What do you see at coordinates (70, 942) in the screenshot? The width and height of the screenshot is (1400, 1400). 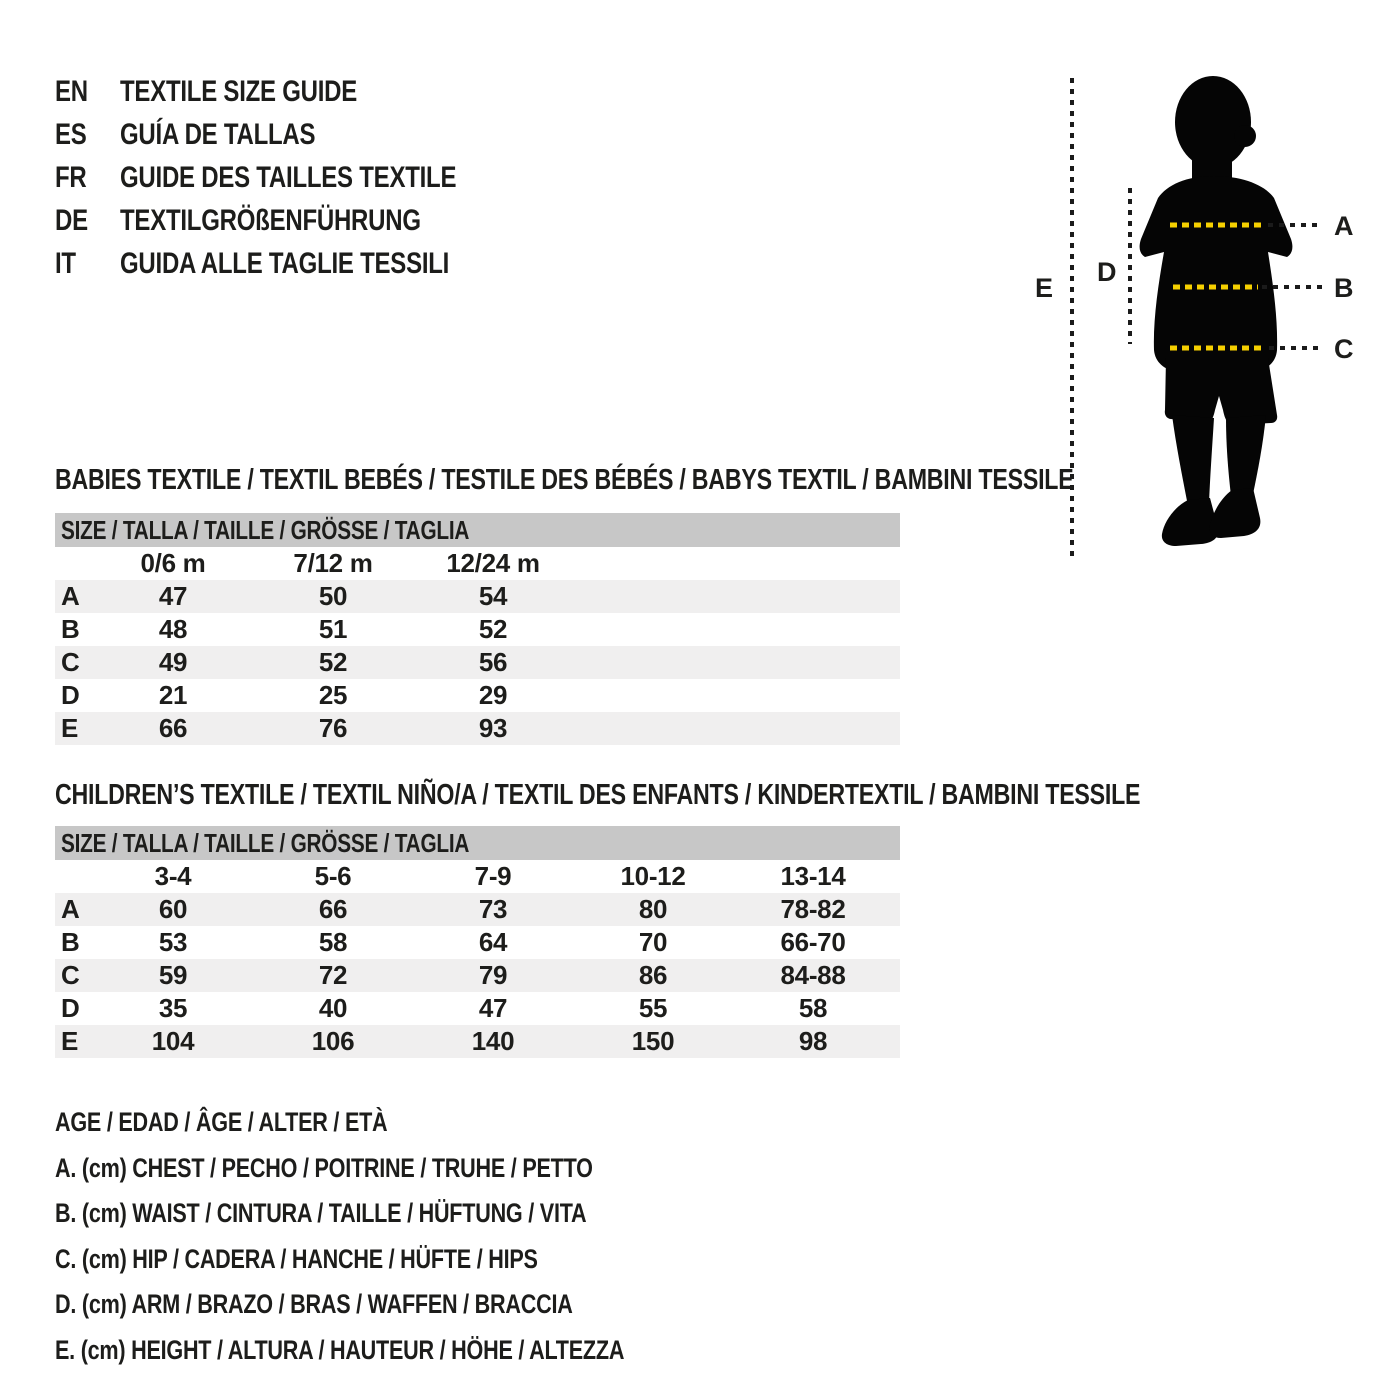 I see `row-label: B` at bounding box center [70, 942].